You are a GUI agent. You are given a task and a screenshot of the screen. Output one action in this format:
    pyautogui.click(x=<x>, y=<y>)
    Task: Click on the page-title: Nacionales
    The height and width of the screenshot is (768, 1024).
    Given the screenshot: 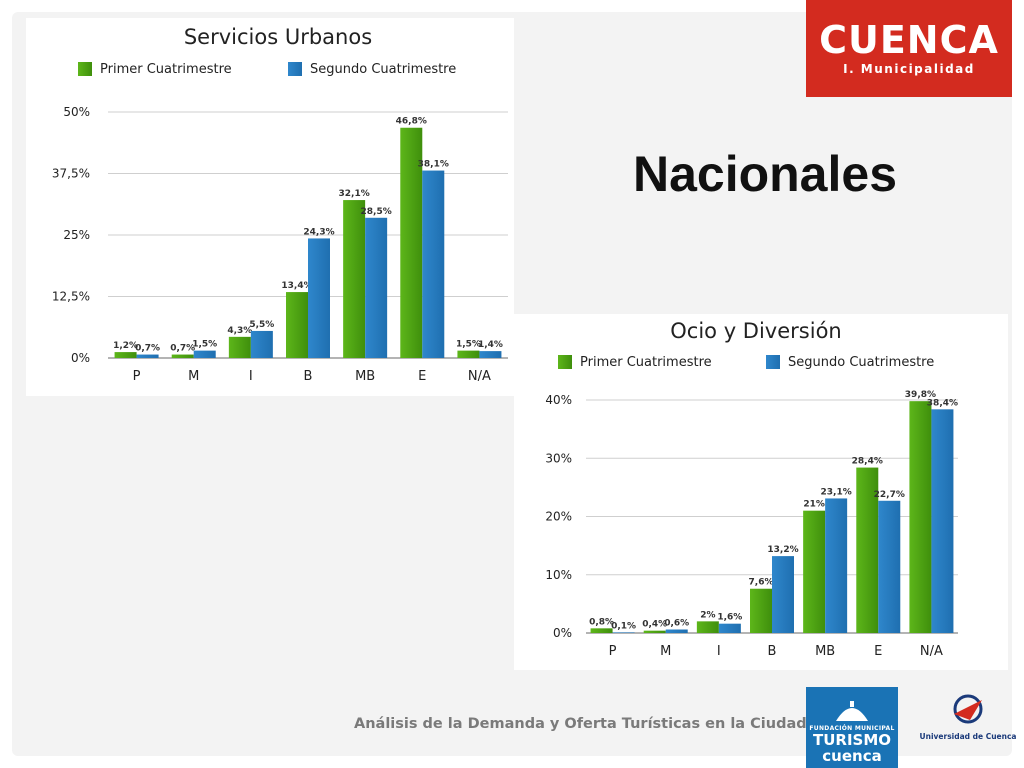 What is the action you would take?
    pyautogui.click(x=764, y=174)
    